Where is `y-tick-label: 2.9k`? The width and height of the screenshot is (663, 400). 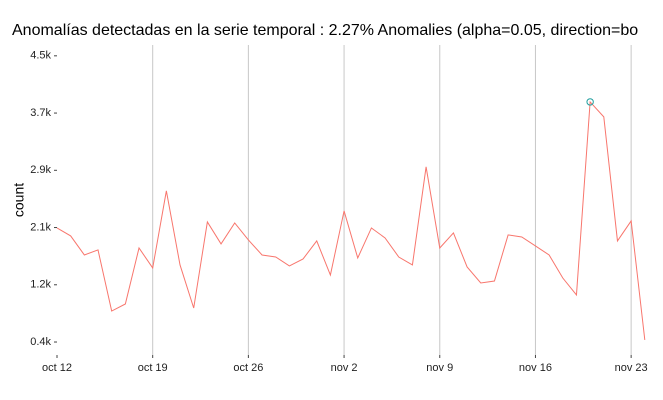
y-tick-label: 2.9k is located at coordinates (40, 170).